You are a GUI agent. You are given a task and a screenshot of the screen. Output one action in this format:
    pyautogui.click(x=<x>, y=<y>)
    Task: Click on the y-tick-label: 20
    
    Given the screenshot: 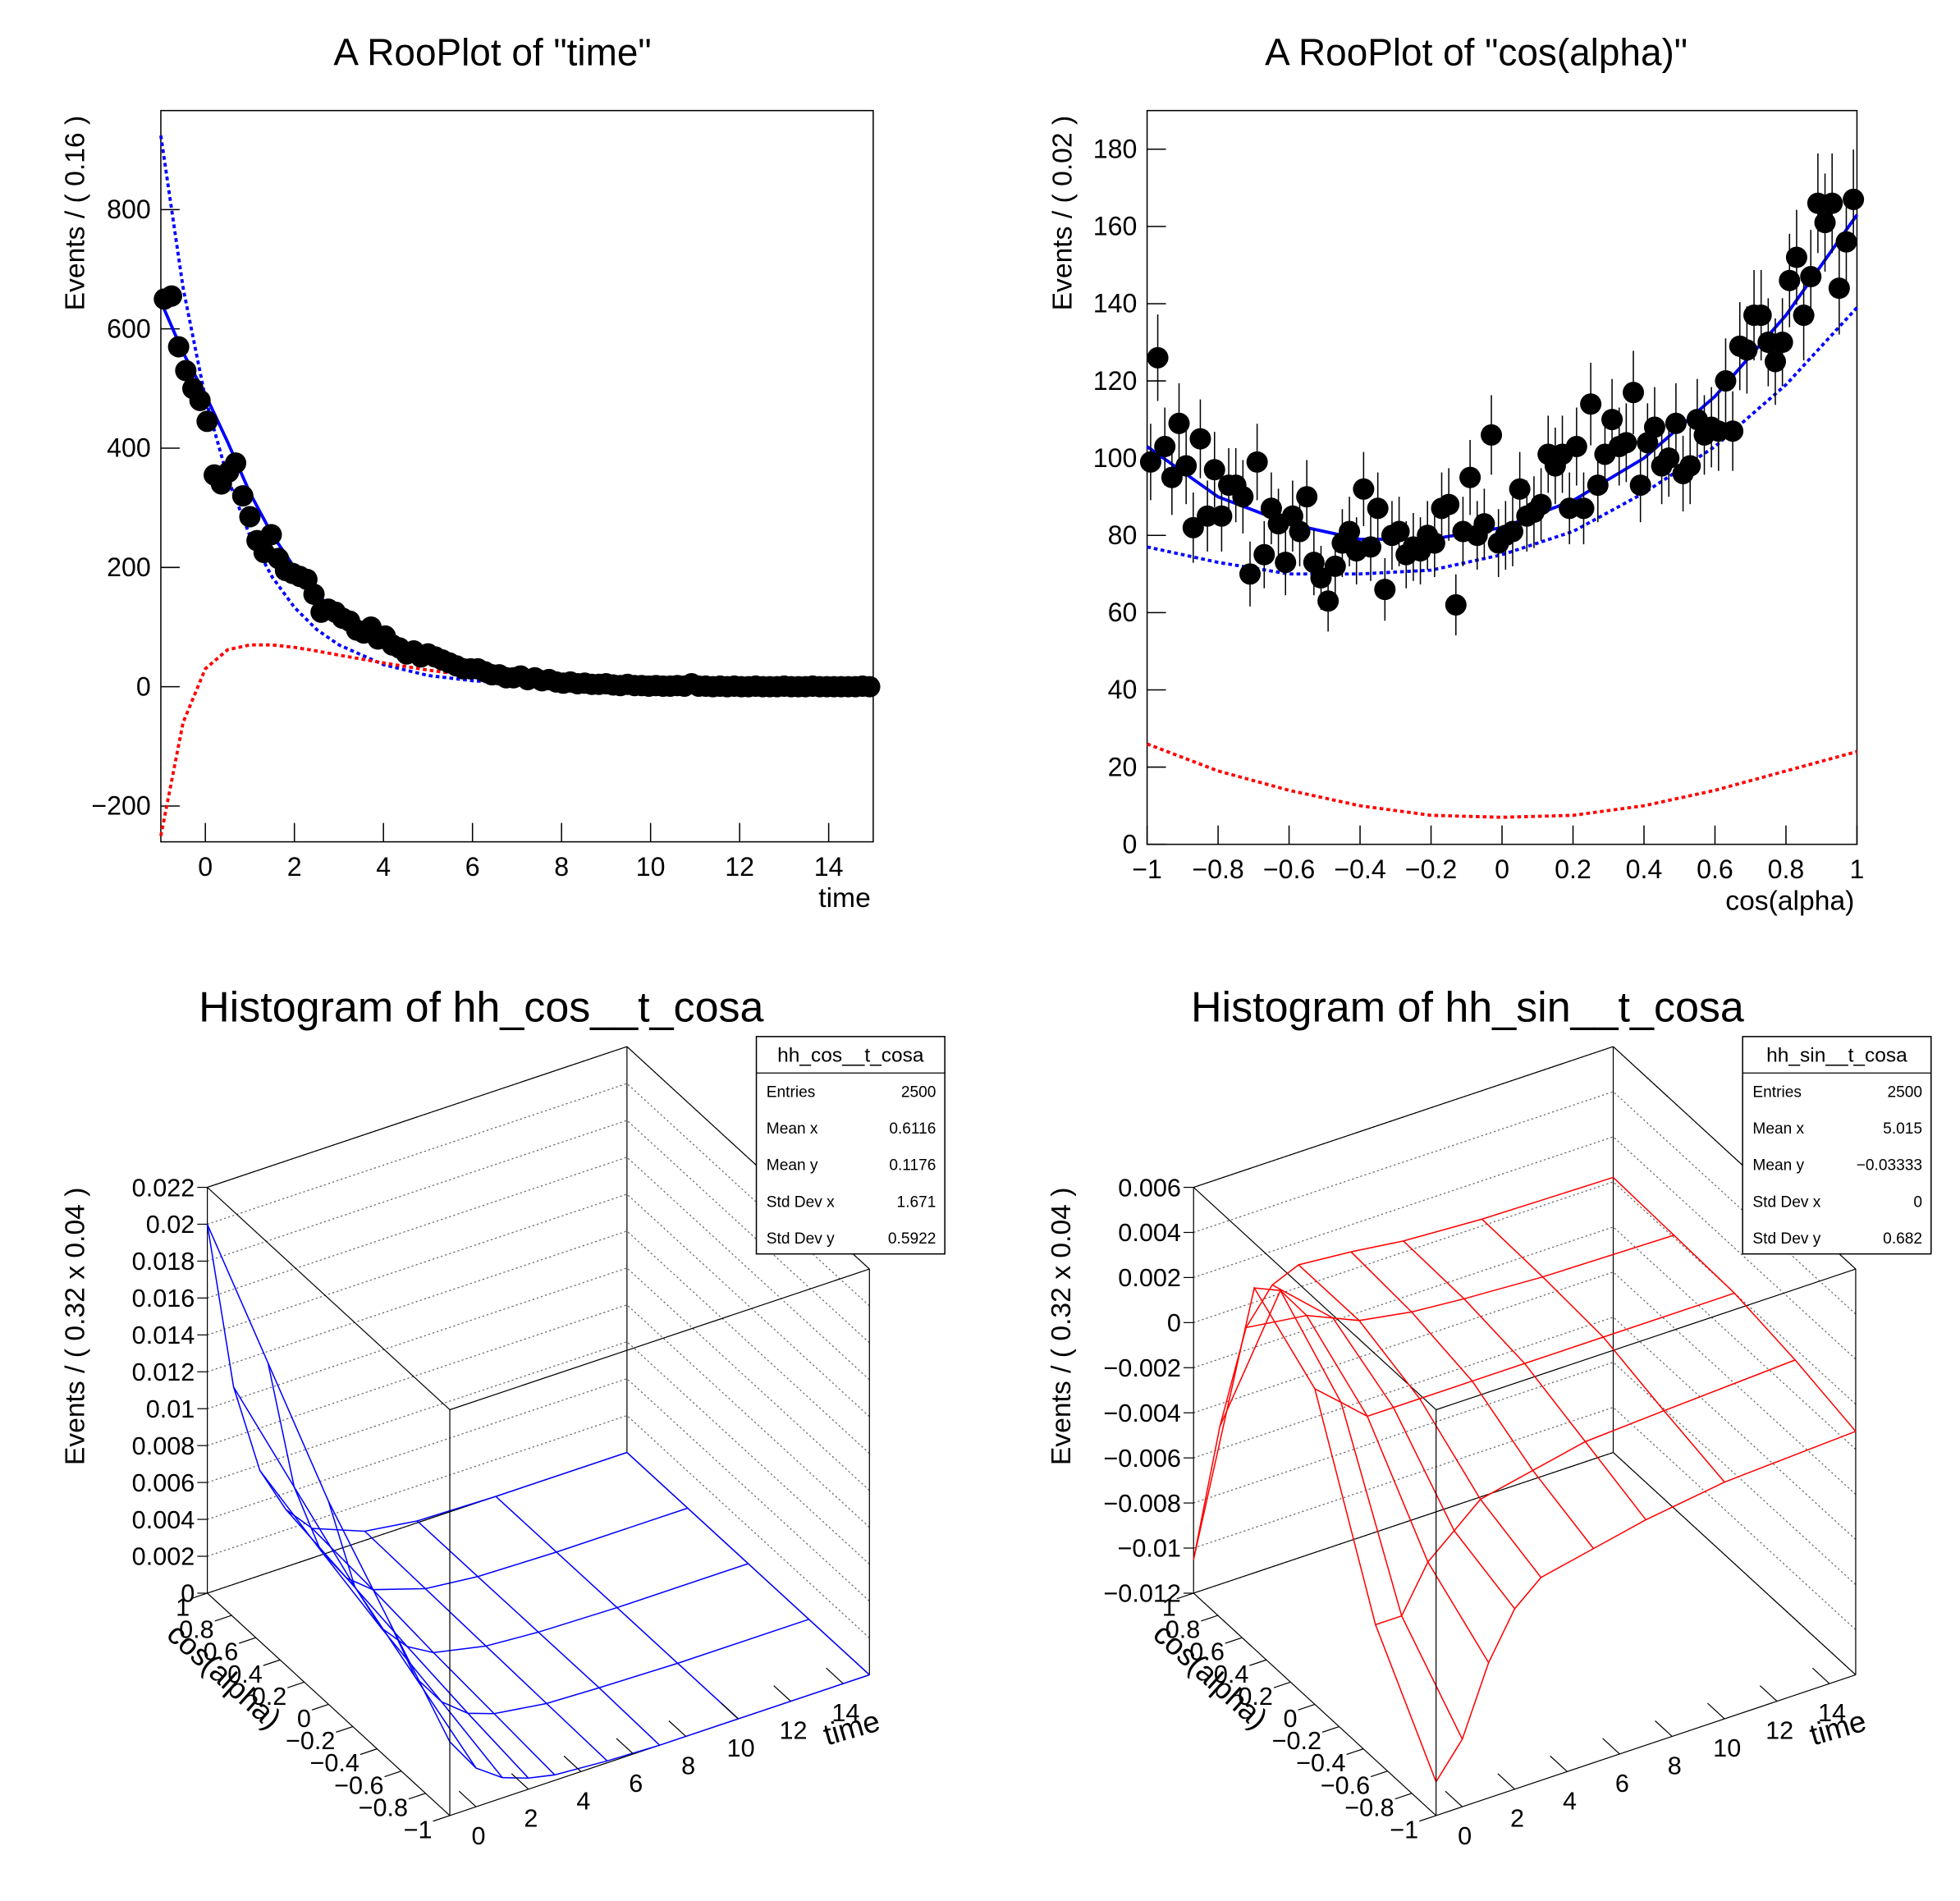 What is the action you would take?
    pyautogui.click(x=1123, y=766)
    